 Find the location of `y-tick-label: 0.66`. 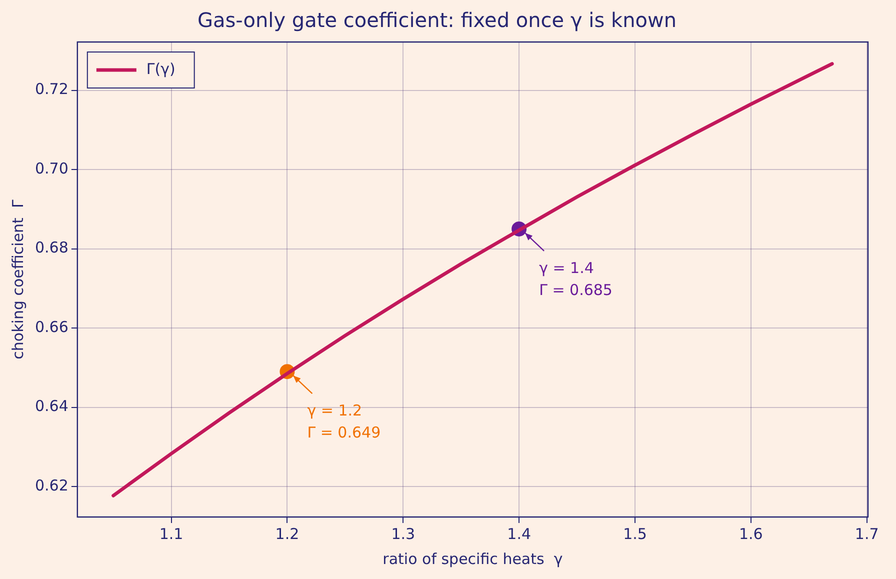

y-tick-label: 0.66 is located at coordinates (51, 327).